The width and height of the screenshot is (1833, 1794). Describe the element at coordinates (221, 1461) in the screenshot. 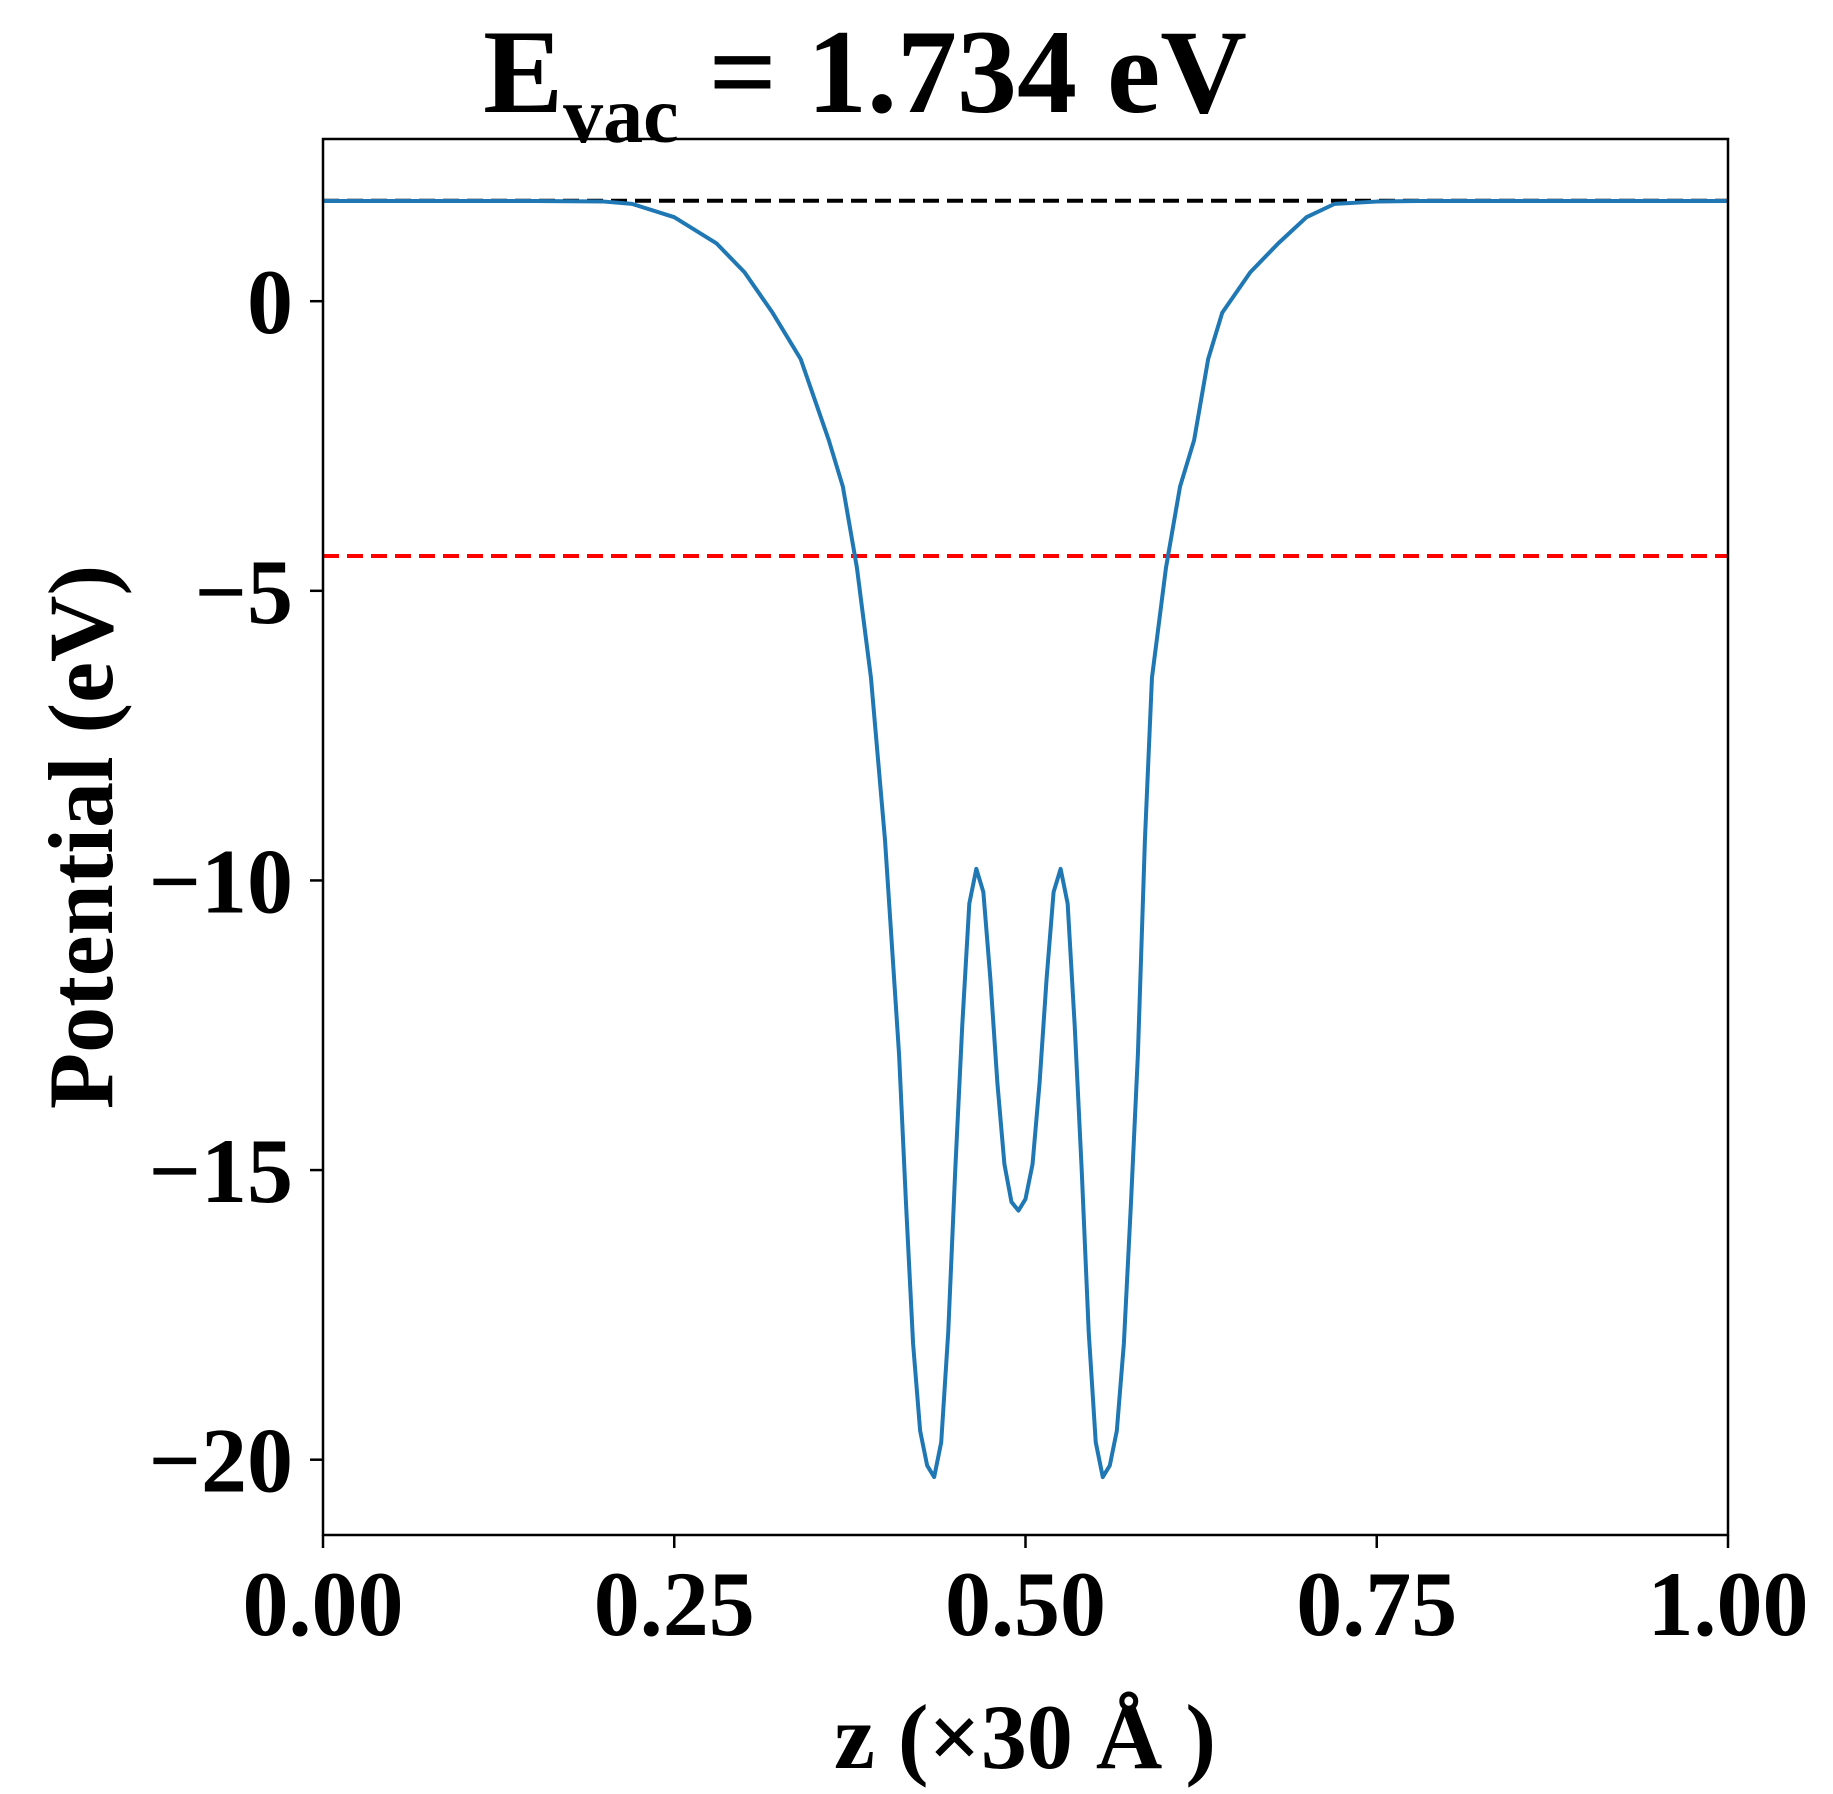

I see `y-tick-label: −20` at that location.